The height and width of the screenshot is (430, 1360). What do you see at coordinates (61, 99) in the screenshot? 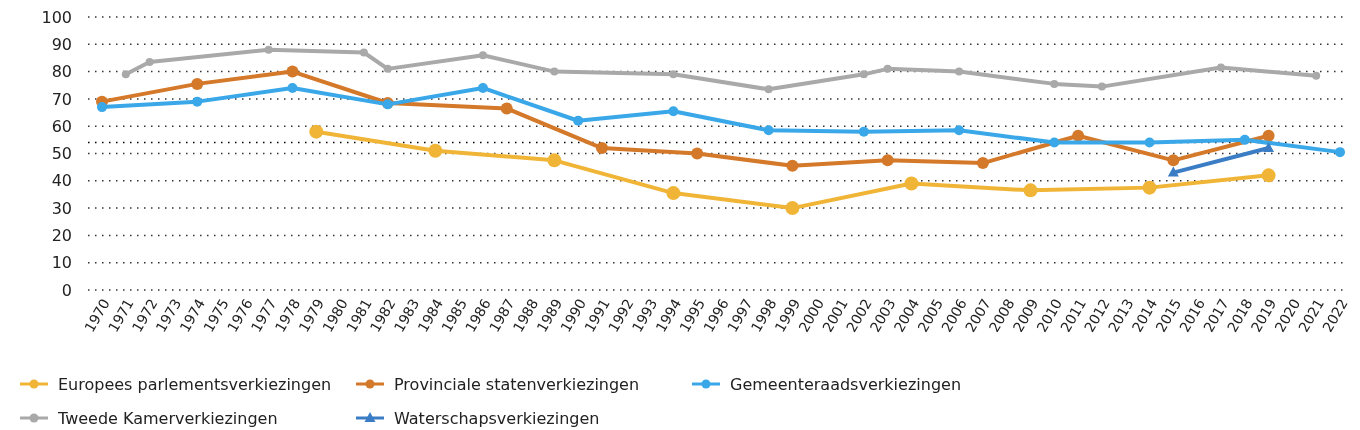
I see `y-tick-label: 70` at bounding box center [61, 99].